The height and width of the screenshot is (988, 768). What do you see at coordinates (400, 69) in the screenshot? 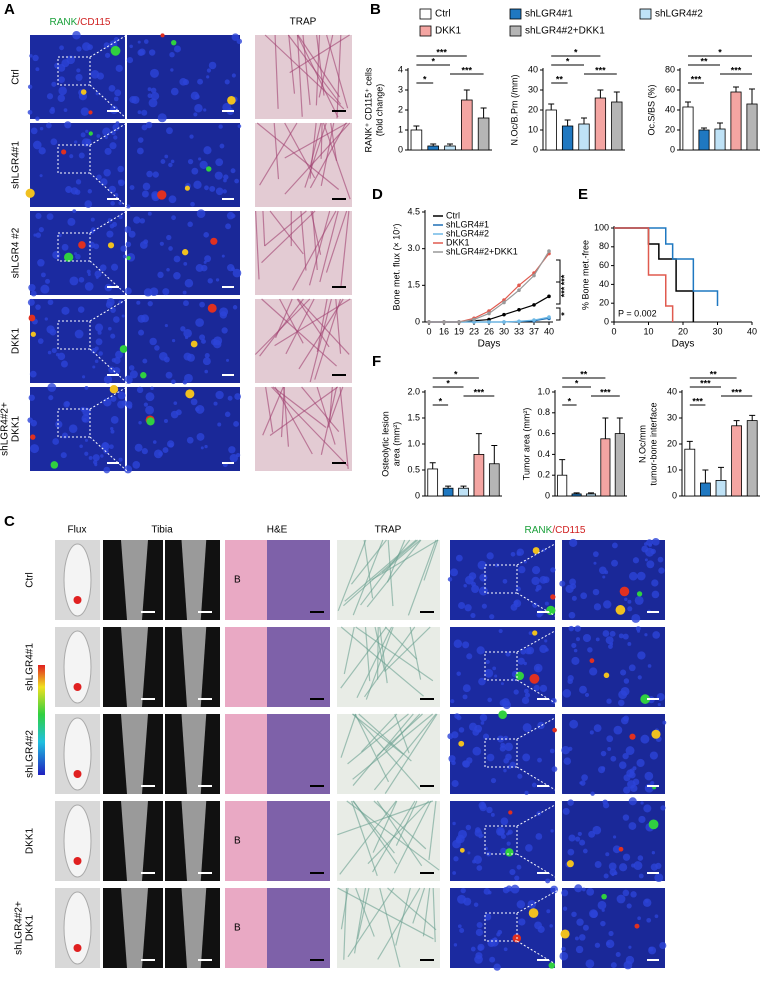
I see `y-tick-label: 4` at bounding box center [400, 69].